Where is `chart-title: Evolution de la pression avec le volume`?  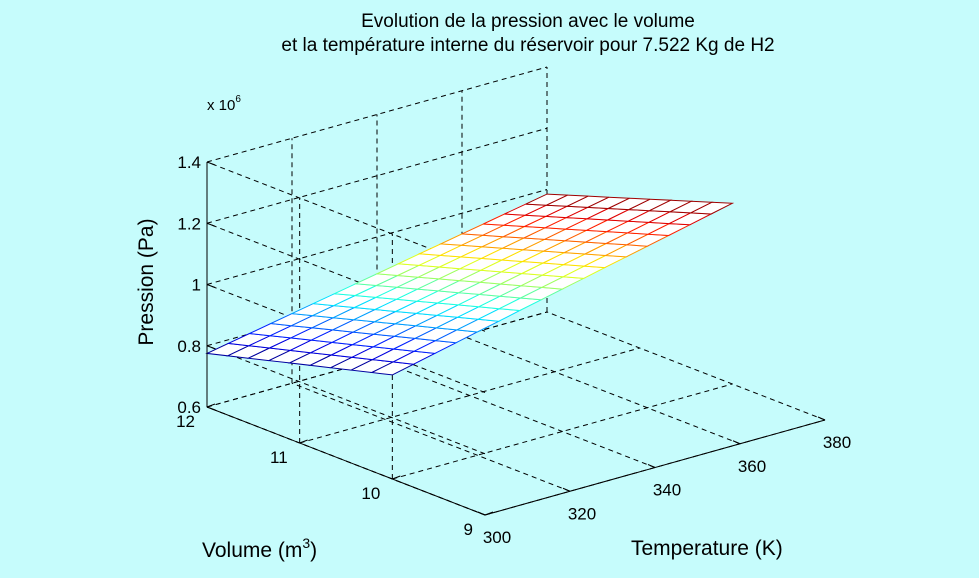
chart-title: Evolution de la pression avec le volume is located at coordinates (528, 21).